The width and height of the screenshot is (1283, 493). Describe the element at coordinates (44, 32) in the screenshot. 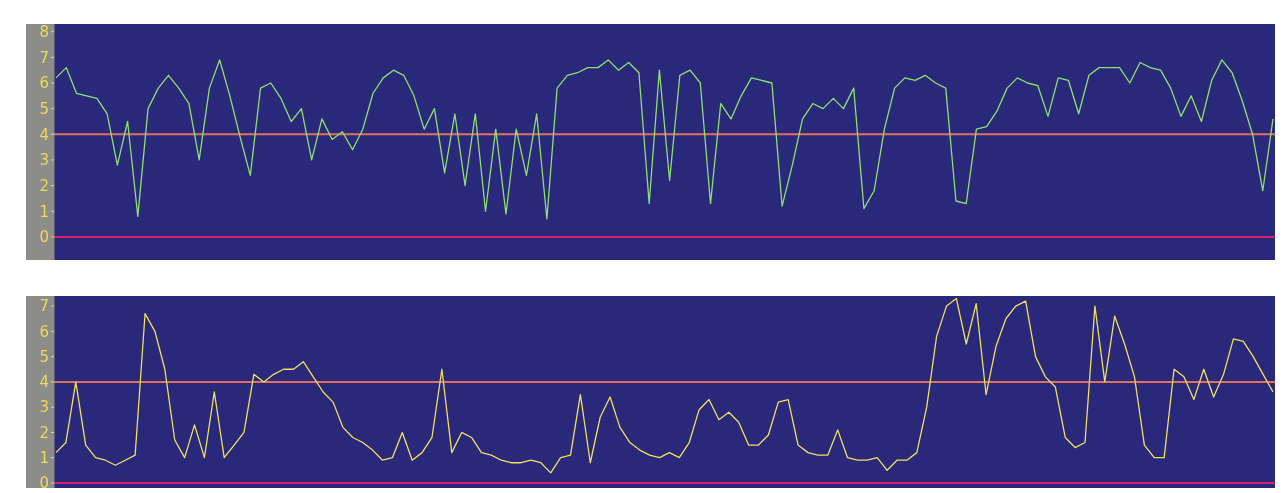

I see `y-tick-label: 8` at that location.